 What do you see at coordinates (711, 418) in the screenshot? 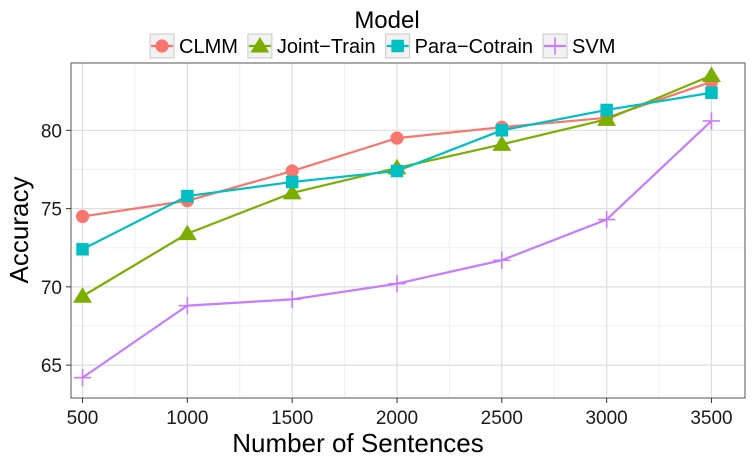
I see `x-tick-label: 3500` at bounding box center [711, 418].